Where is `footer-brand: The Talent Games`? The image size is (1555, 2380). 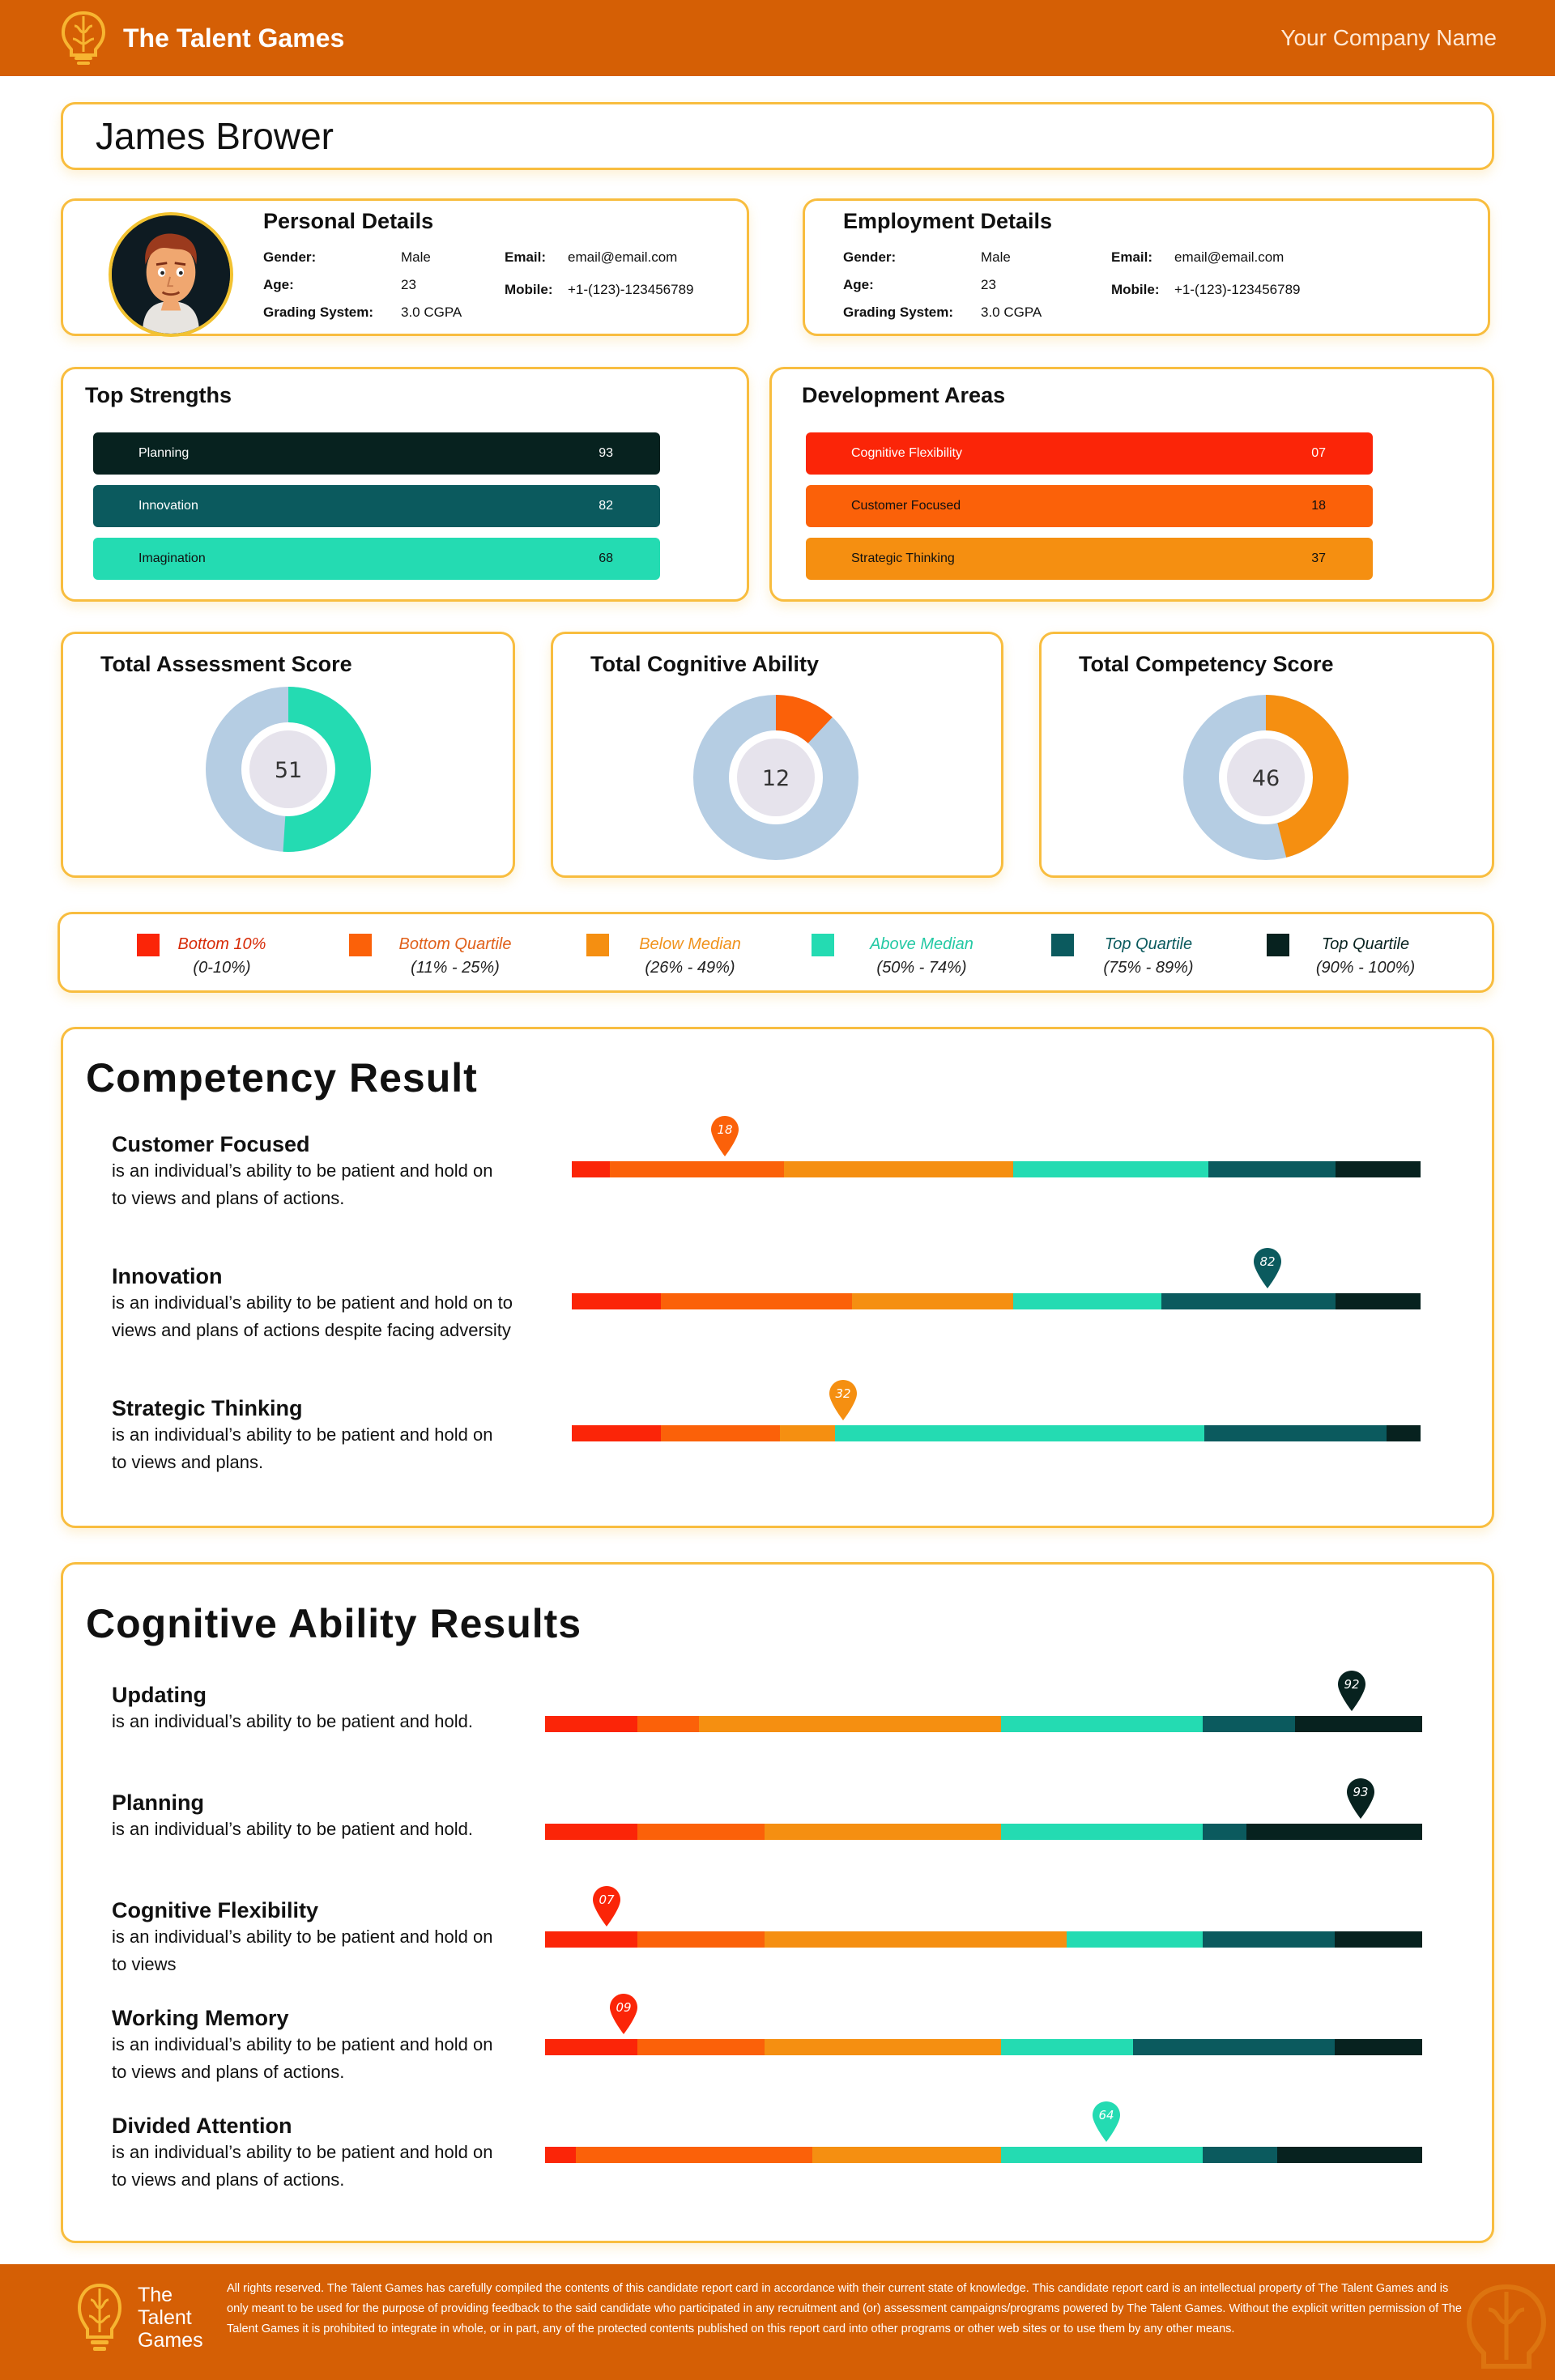
footer-brand: The Talent Games is located at coordinates (139, 2318).